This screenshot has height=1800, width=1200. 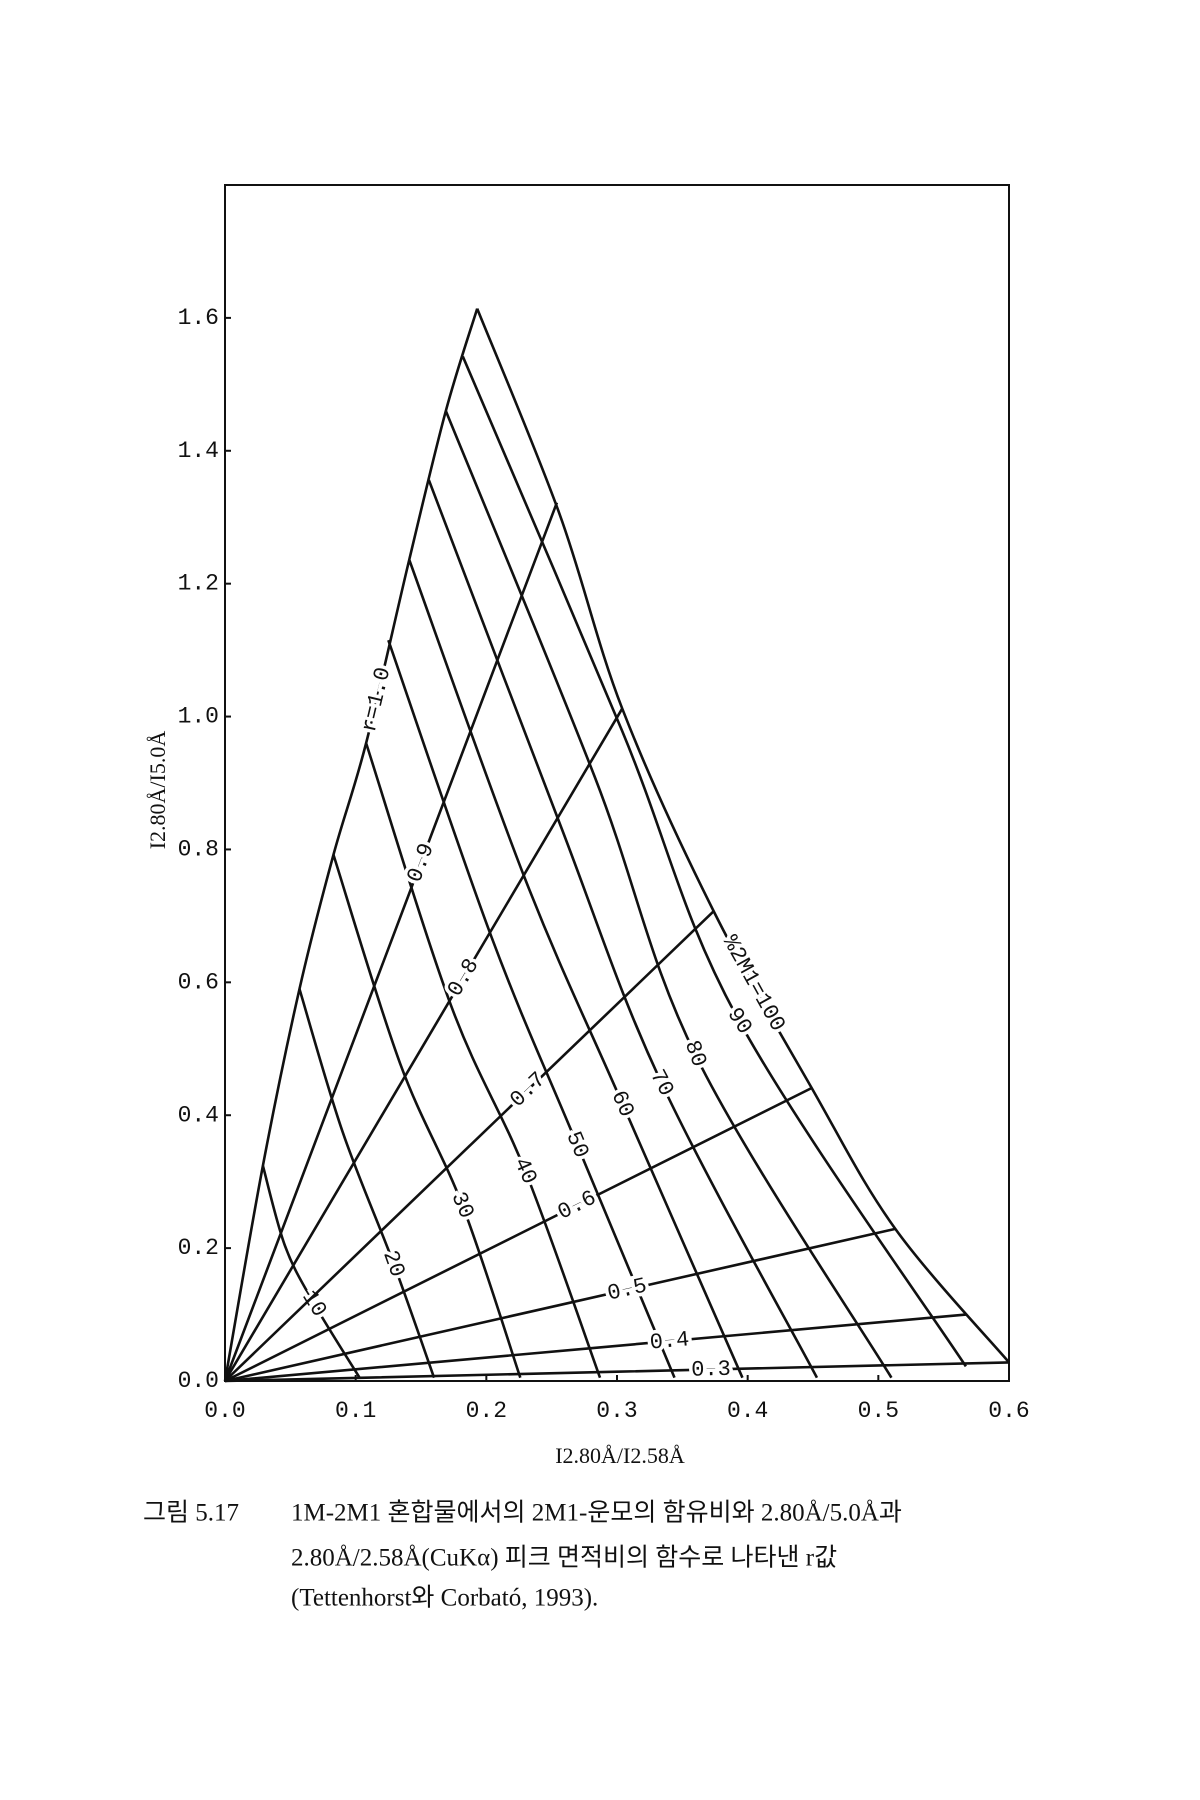 What do you see at coordinates (464, 977) in the screenshot?
I see `curve-label: 0.8` at bounding box center [464, 977].